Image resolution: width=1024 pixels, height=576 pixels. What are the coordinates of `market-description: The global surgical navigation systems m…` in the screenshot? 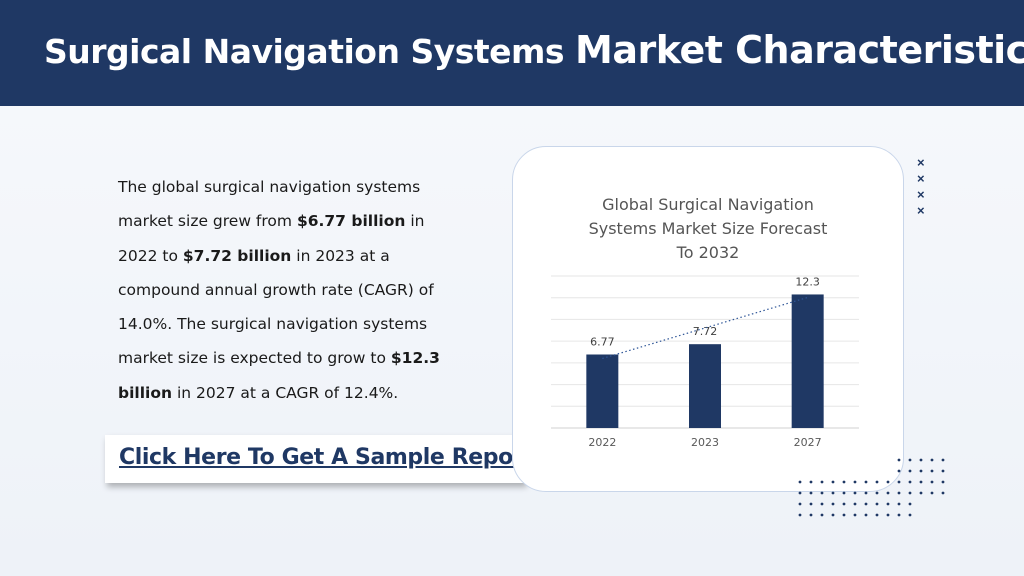 It's located at (288, 290).